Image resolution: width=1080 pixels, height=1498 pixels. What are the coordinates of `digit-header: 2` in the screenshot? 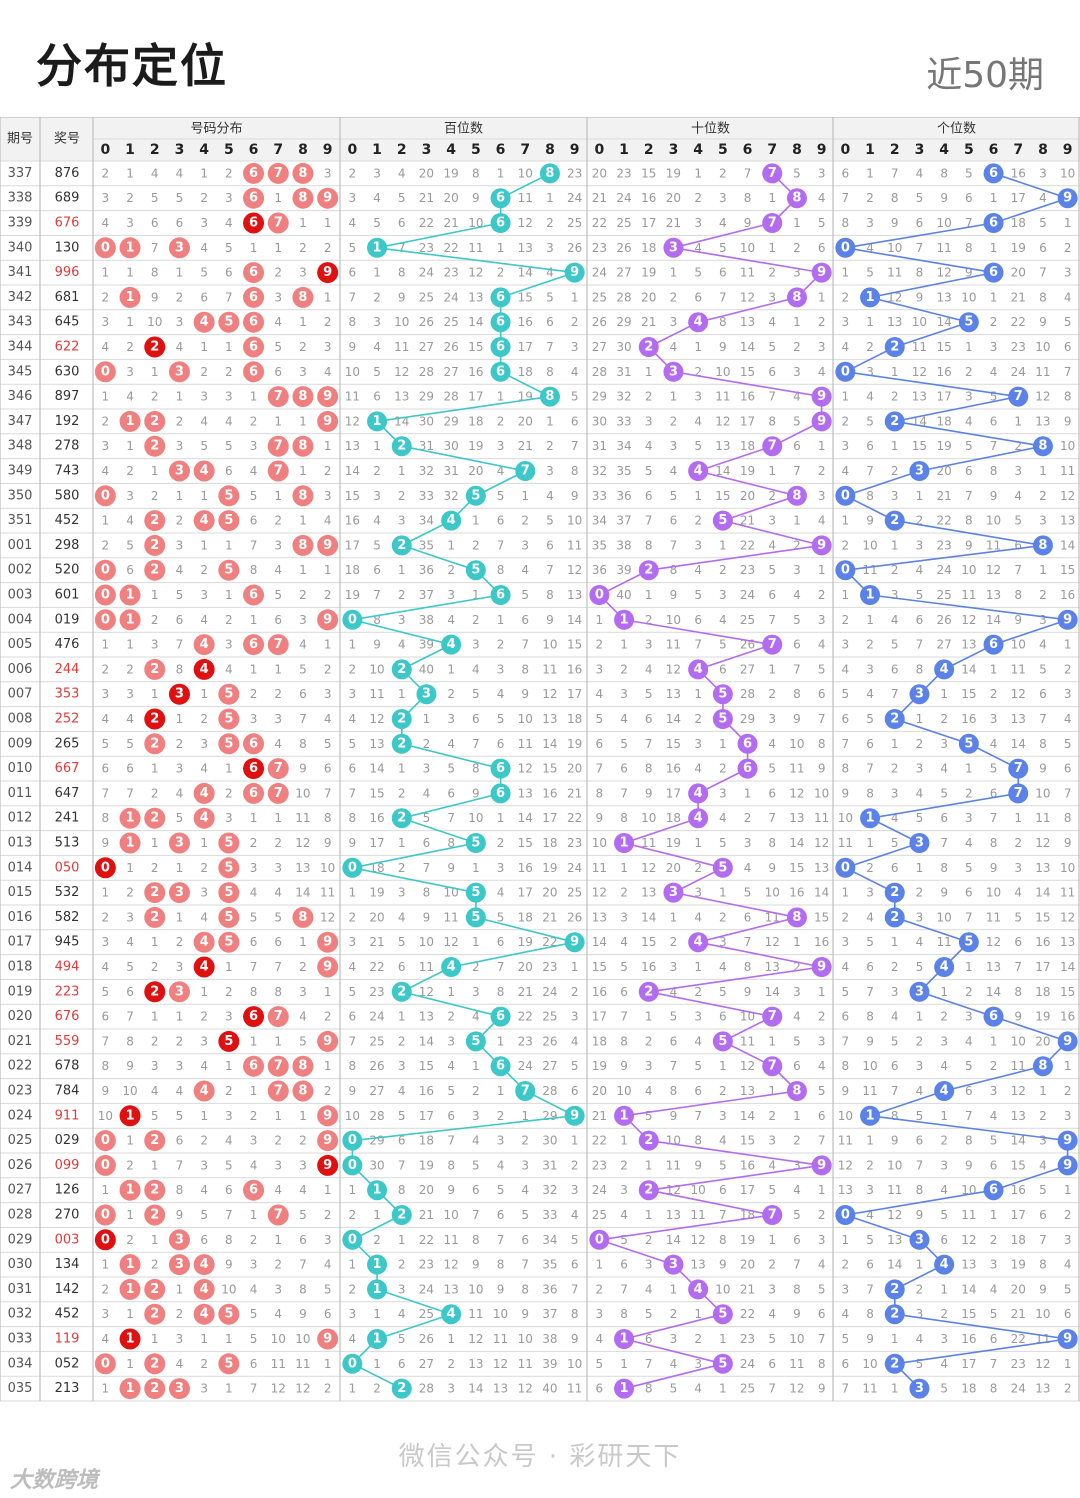 It's located at (155, 150).